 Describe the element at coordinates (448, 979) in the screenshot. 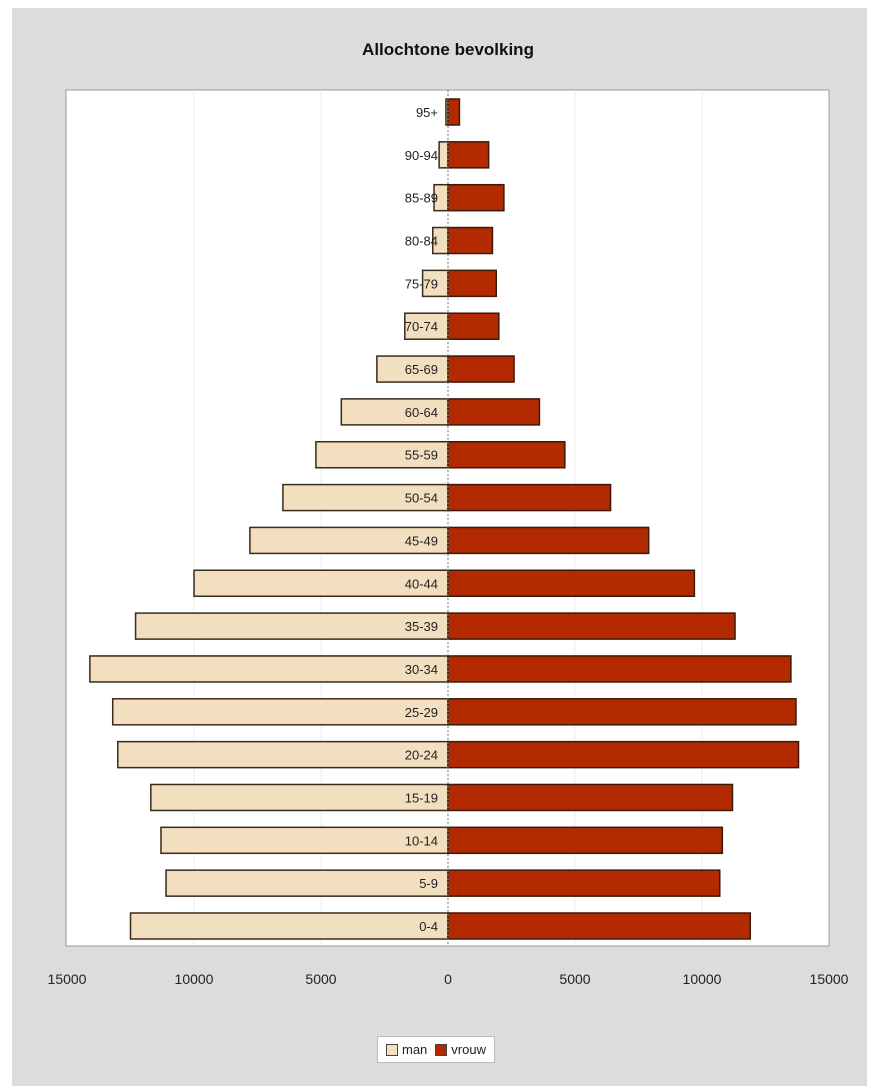

I see `x-tick-label: 0` at that location.